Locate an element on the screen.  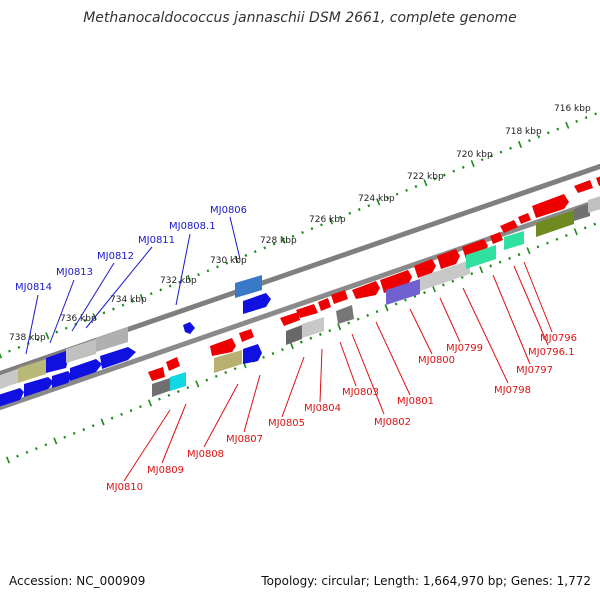
scale-label: 722 kbp is located at coordinates (425, 177).